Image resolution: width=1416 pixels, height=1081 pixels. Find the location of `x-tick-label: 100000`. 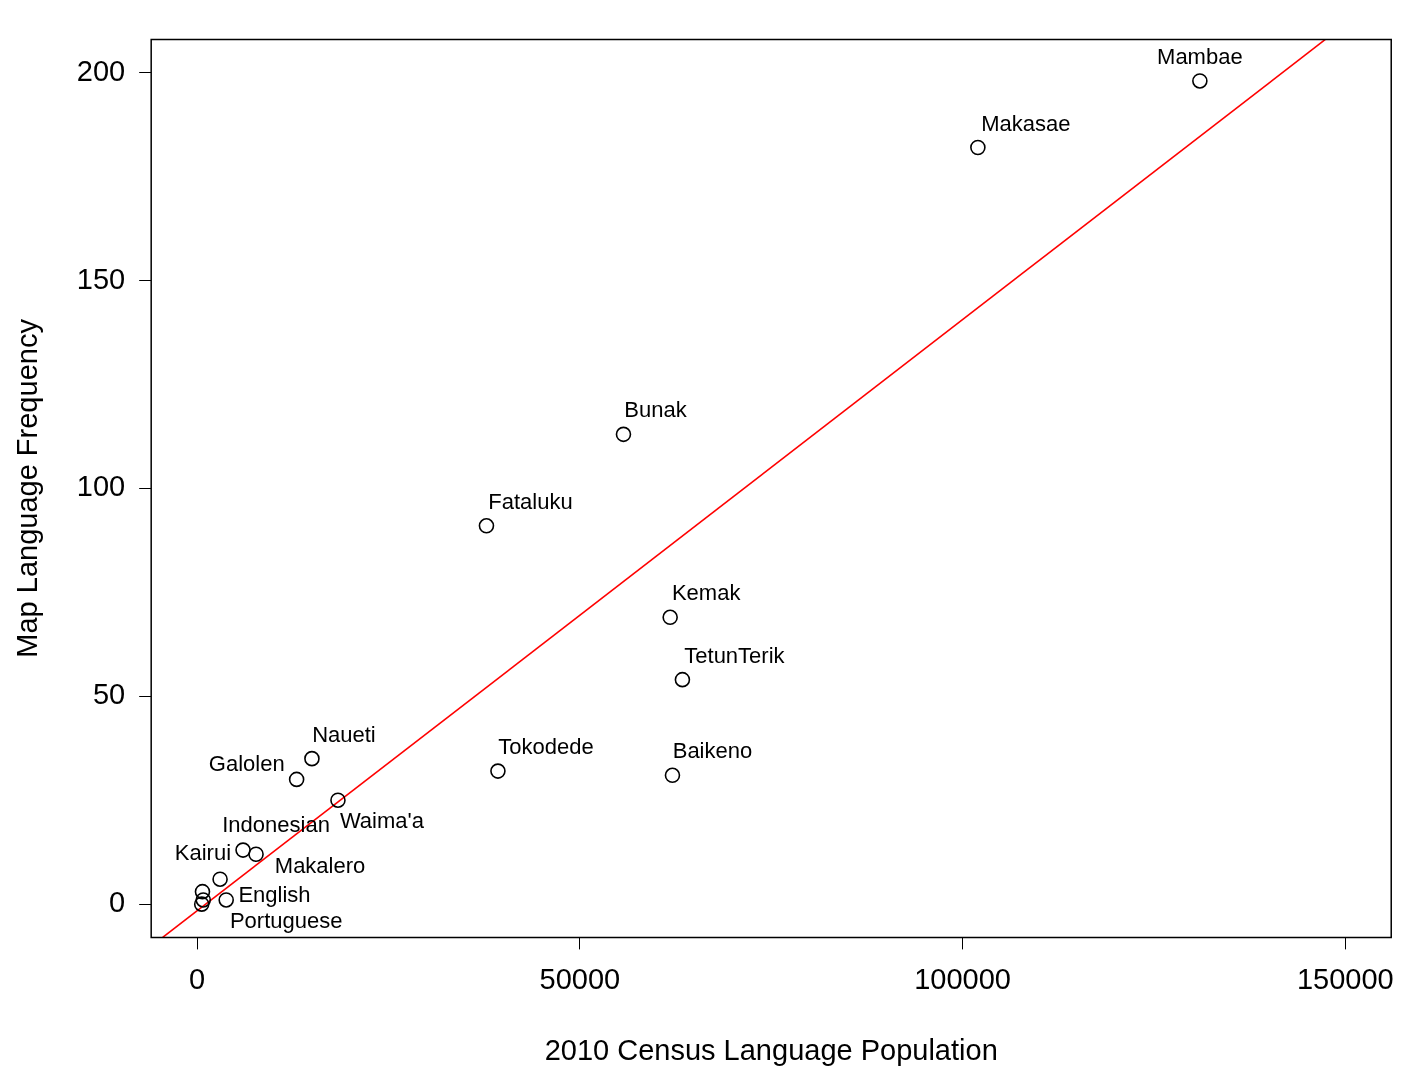

x-tick-label: 100000 is located at coordinates (962, 978).